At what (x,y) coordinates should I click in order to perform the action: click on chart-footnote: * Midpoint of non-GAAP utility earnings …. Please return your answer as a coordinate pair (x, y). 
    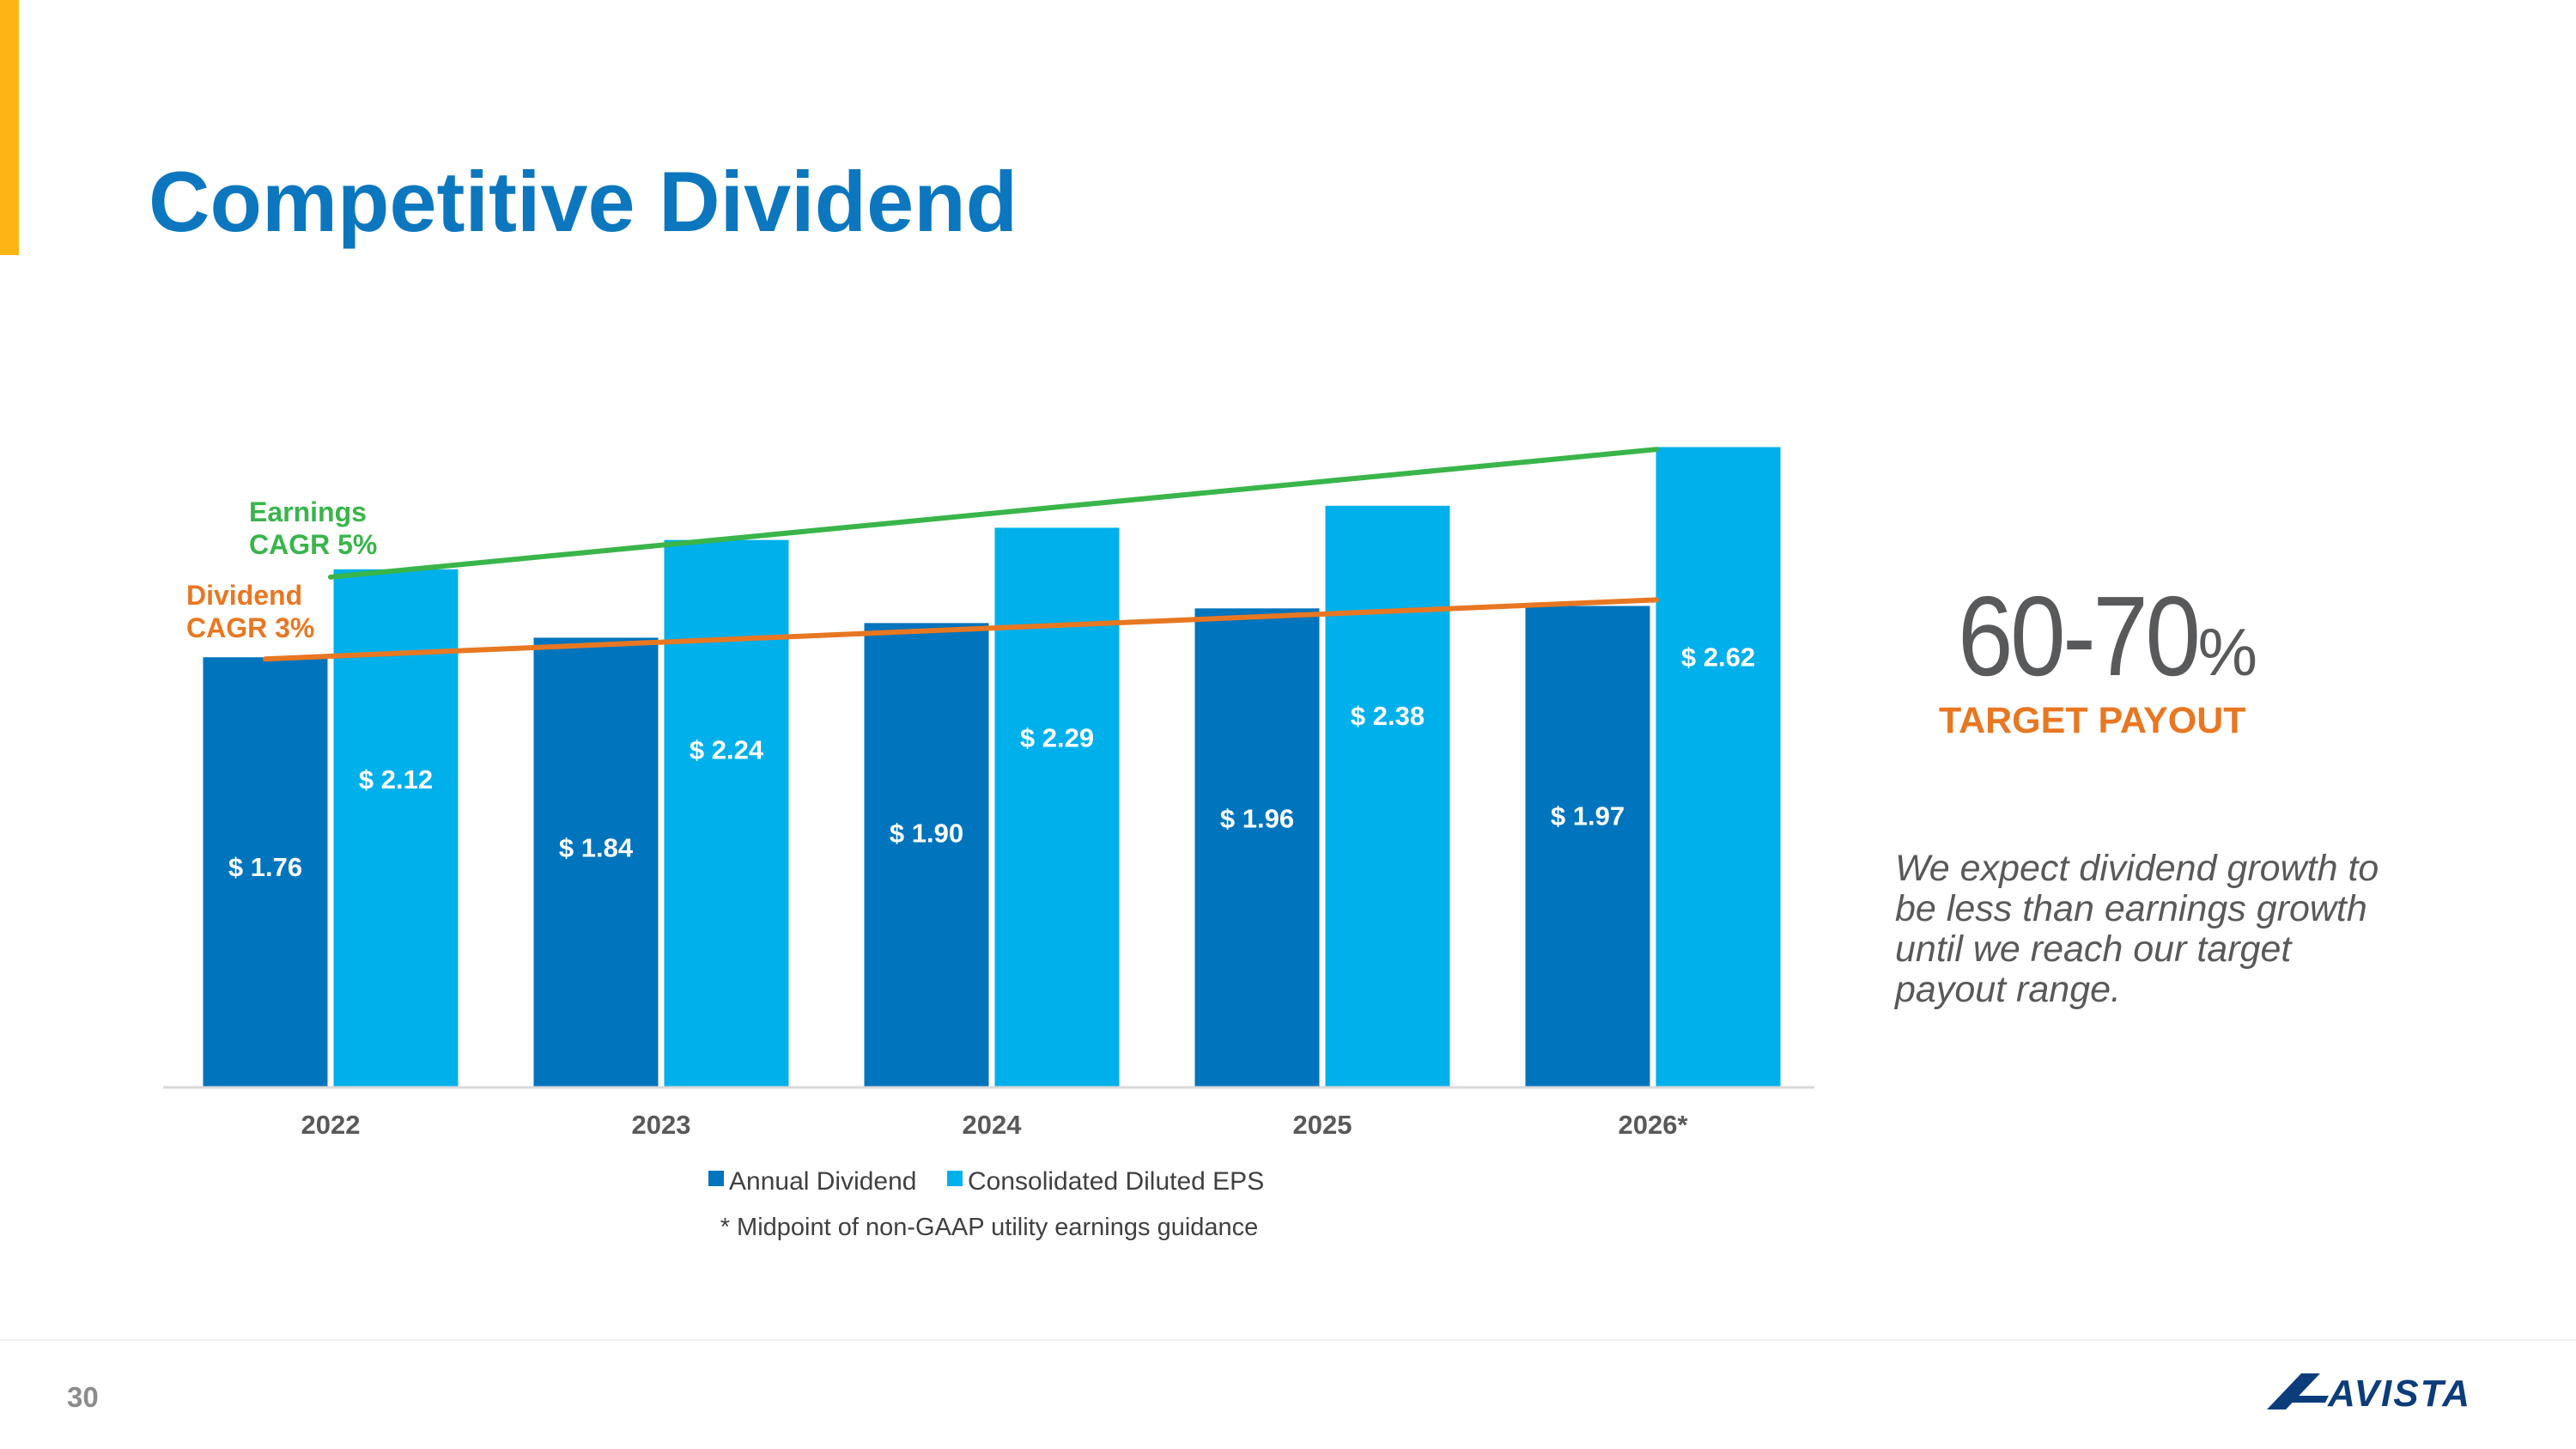
    Looking at the image, I should click on (990, 1227).